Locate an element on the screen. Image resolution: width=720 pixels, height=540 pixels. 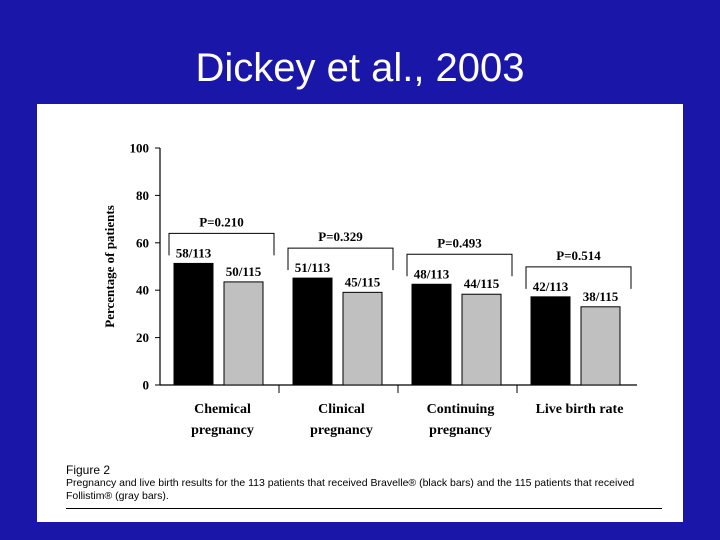
y-tick-label: 0 is located at coordinates (146, 385).